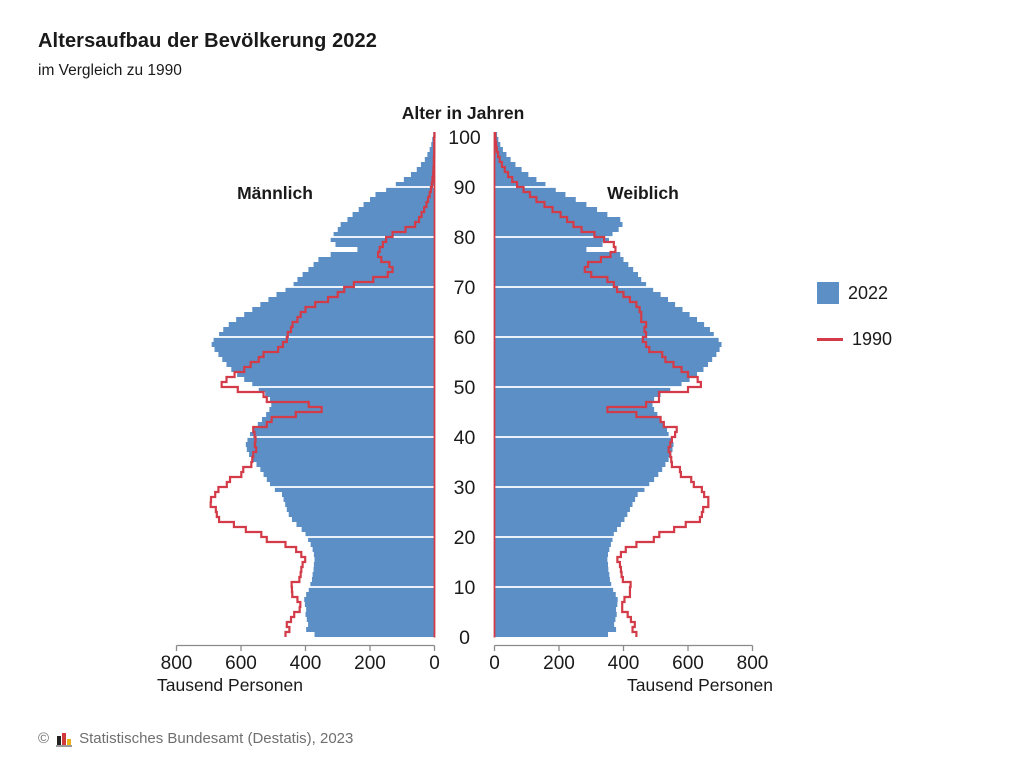 The image size is (1024, 768). Describe the element at coordinates (216, 738) in the screenshot. I see `source-text: Statistisches Bundesamt (Destatis), 2023` at that location.